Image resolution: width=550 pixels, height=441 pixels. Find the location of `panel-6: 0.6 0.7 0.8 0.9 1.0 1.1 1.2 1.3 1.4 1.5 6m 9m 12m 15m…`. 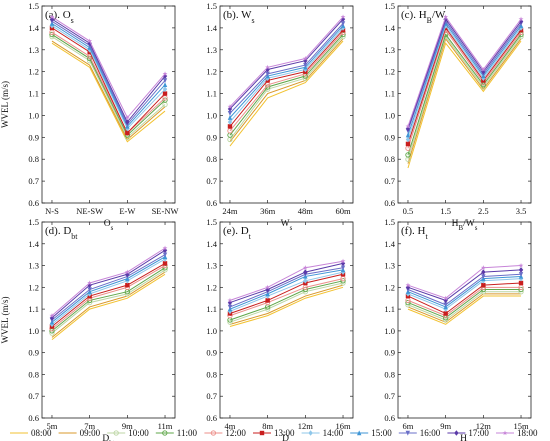

panel-6: 0.6 0.7 0.8 0.9 1.0 1.1 1.2 1.3 1.4 1.5 6m 9m 12m 15m… is located at coordinates (458, 329).